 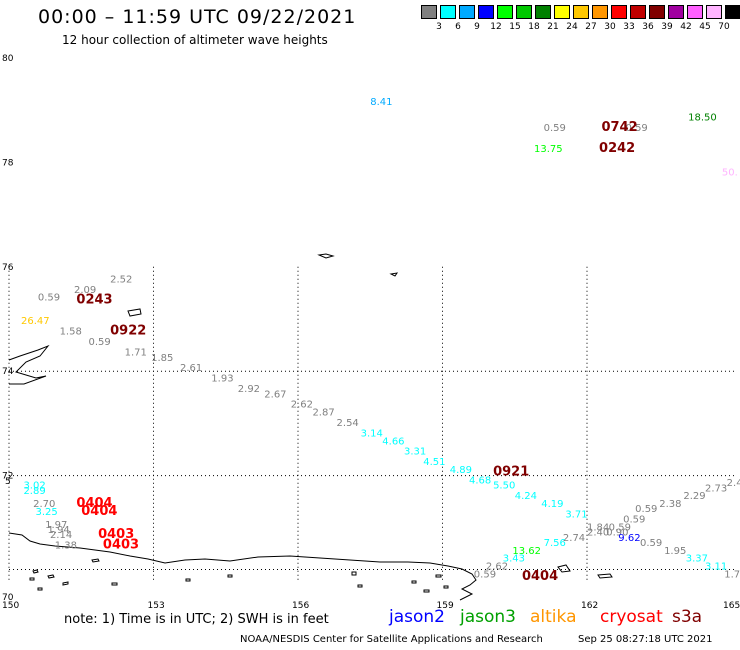 I want to click on legend-label: 36, so click(x=648, y=27).